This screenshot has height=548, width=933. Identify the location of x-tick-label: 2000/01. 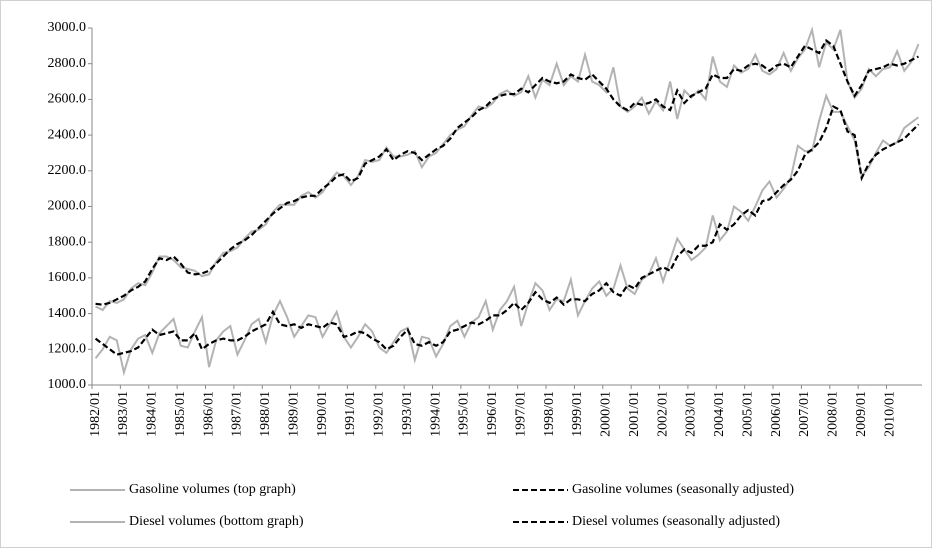
(606, 414).